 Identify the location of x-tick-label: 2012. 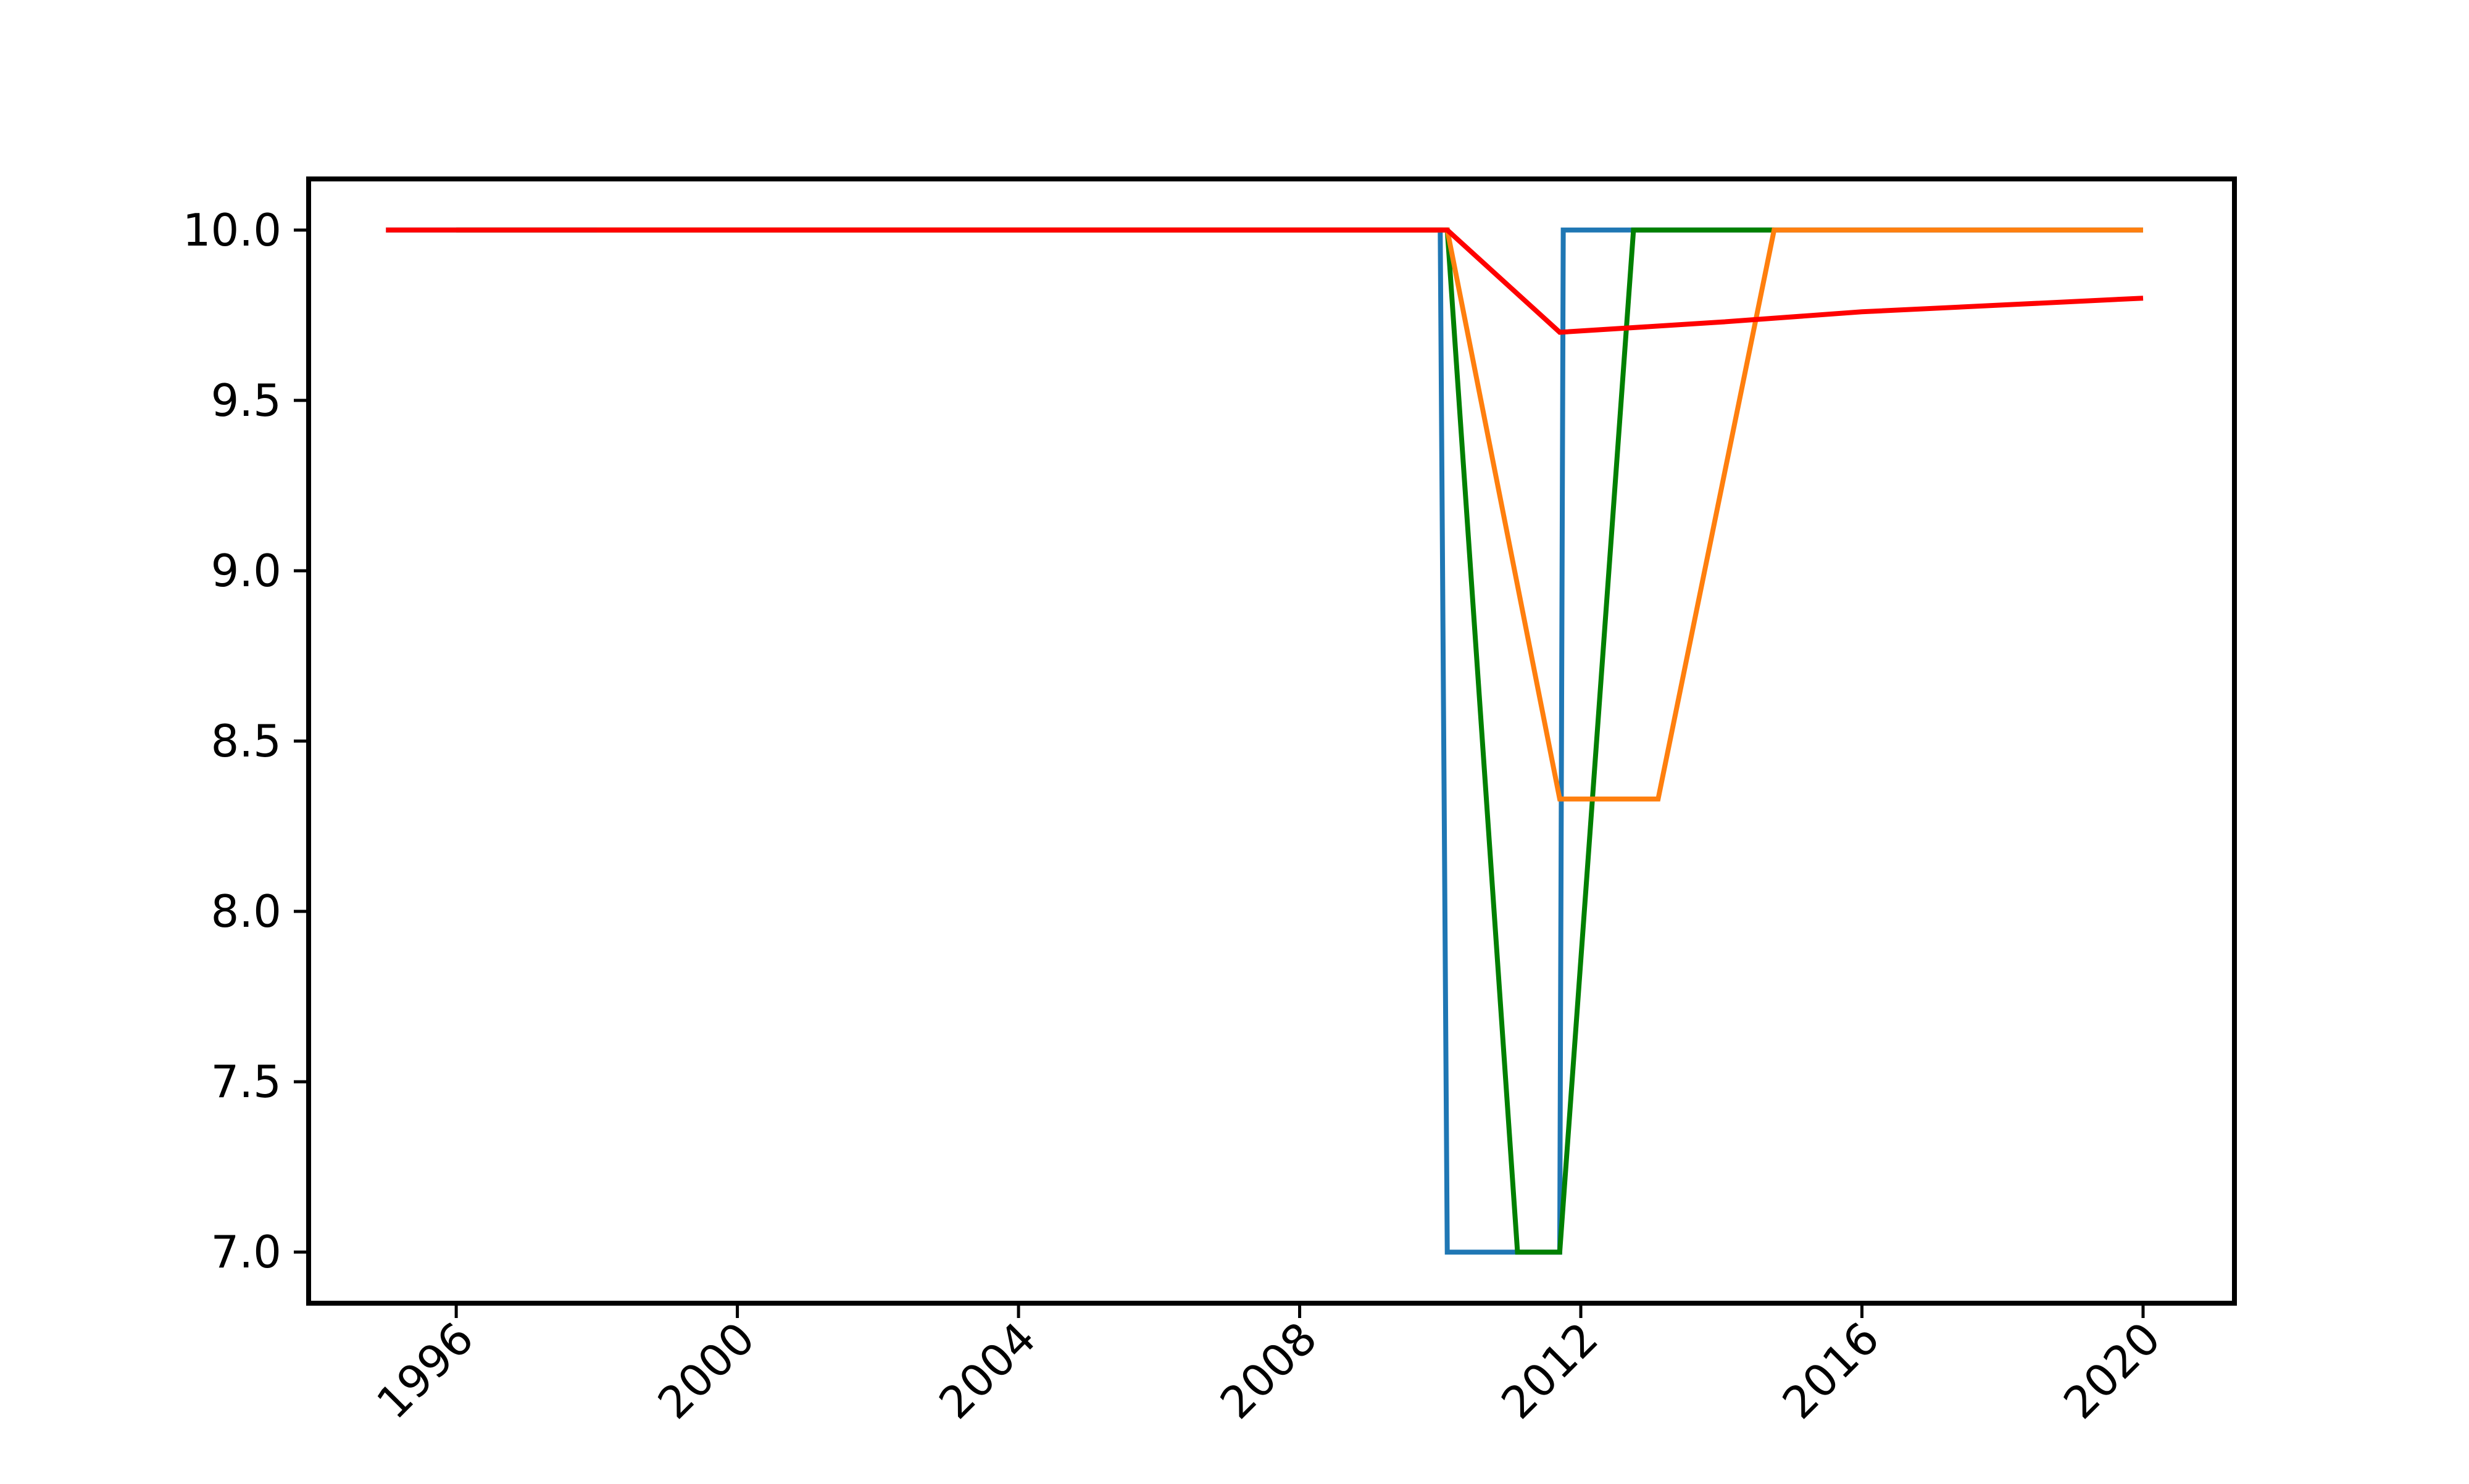
(1549, 1371).